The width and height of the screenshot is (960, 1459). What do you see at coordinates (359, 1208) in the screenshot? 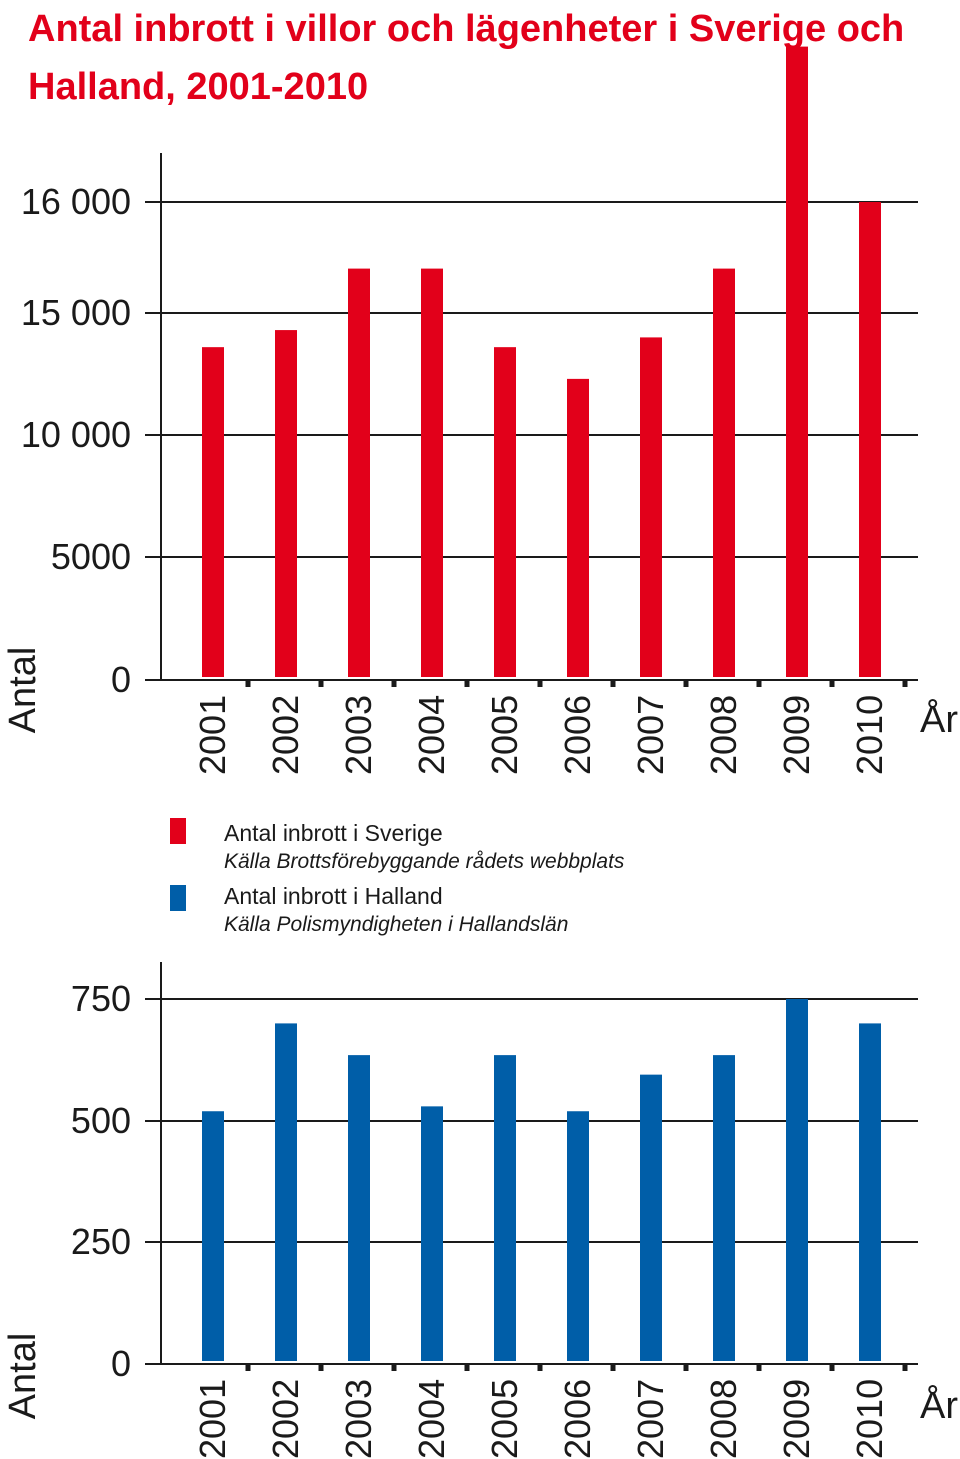
I see `halland-bar-2003` at bounding box center [359, 1208].